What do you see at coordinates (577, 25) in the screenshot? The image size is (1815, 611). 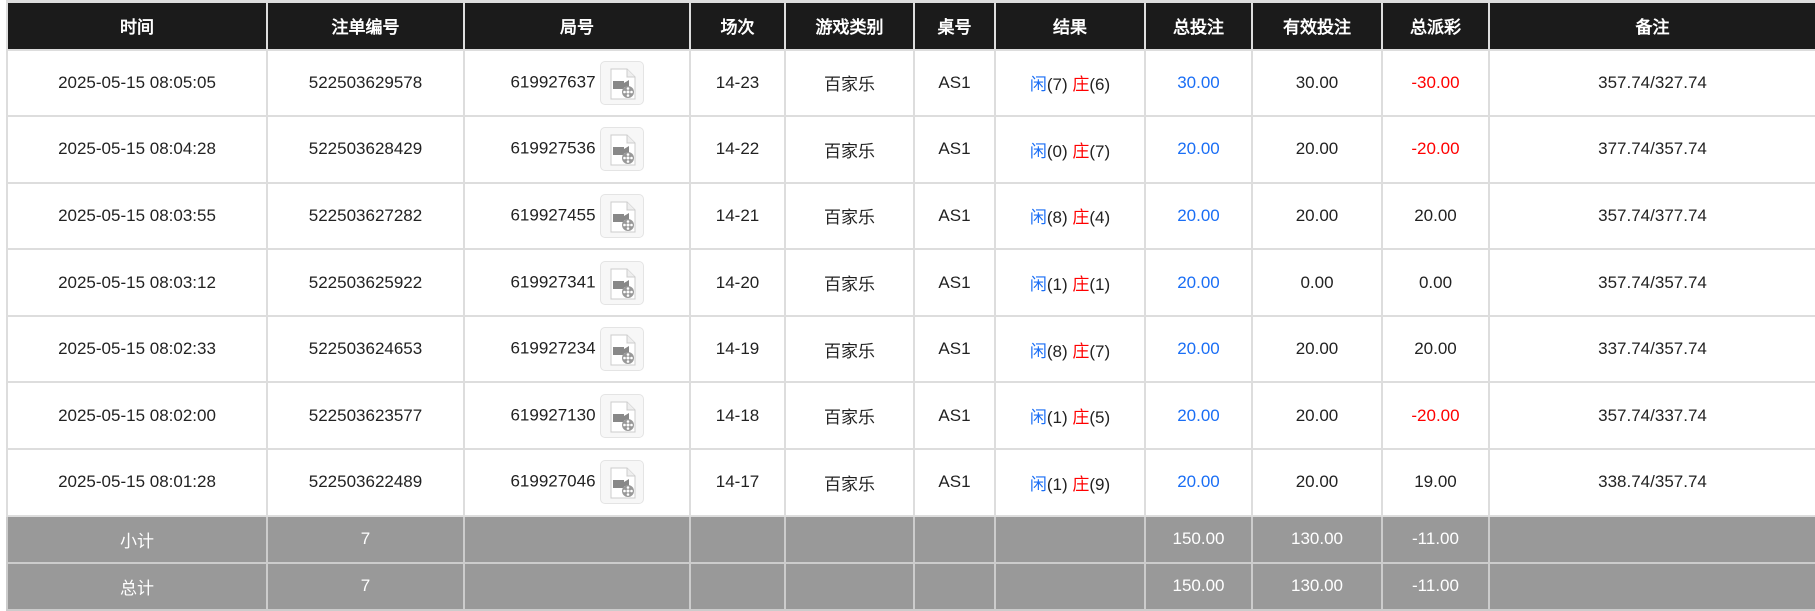 I see `header-round: 局号` at bounding box center [577, 25].